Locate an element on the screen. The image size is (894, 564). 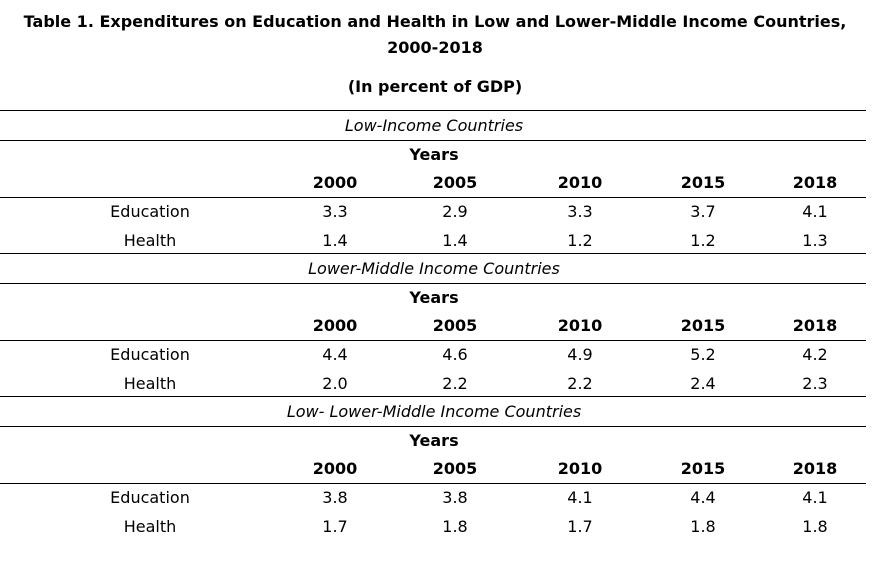
table-cell: 5.2 is located at coordinates (703, 354).